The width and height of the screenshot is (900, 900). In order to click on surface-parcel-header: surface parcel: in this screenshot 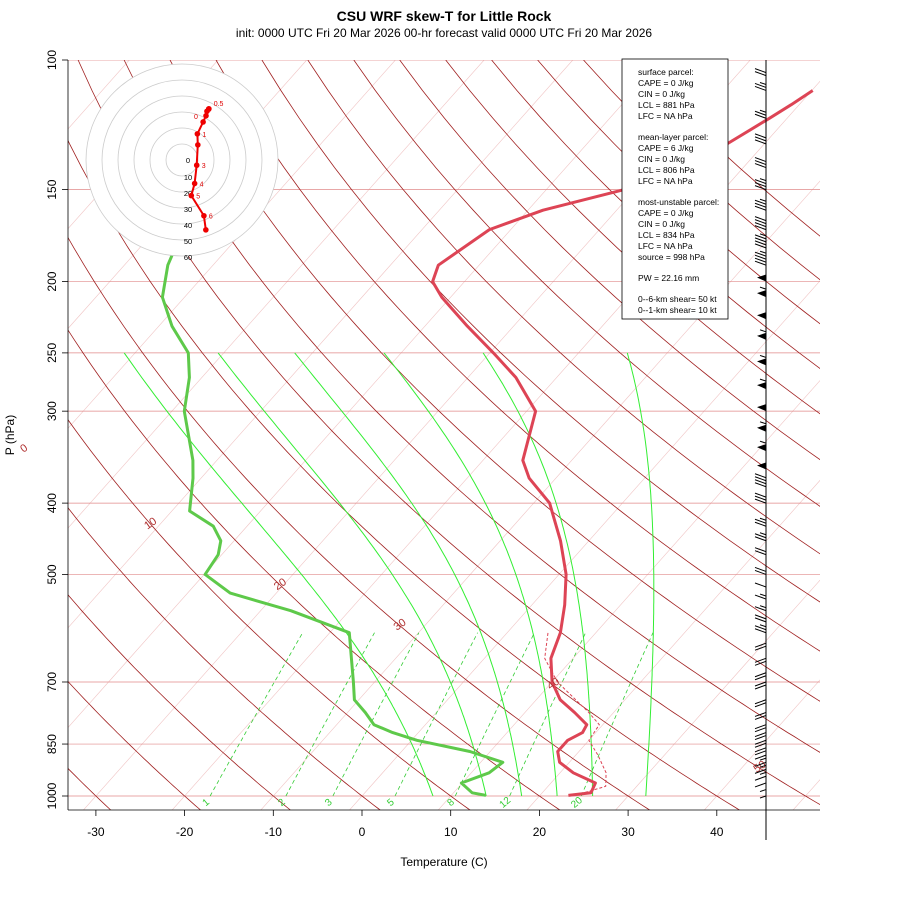, I will do `click(666, 72)`.